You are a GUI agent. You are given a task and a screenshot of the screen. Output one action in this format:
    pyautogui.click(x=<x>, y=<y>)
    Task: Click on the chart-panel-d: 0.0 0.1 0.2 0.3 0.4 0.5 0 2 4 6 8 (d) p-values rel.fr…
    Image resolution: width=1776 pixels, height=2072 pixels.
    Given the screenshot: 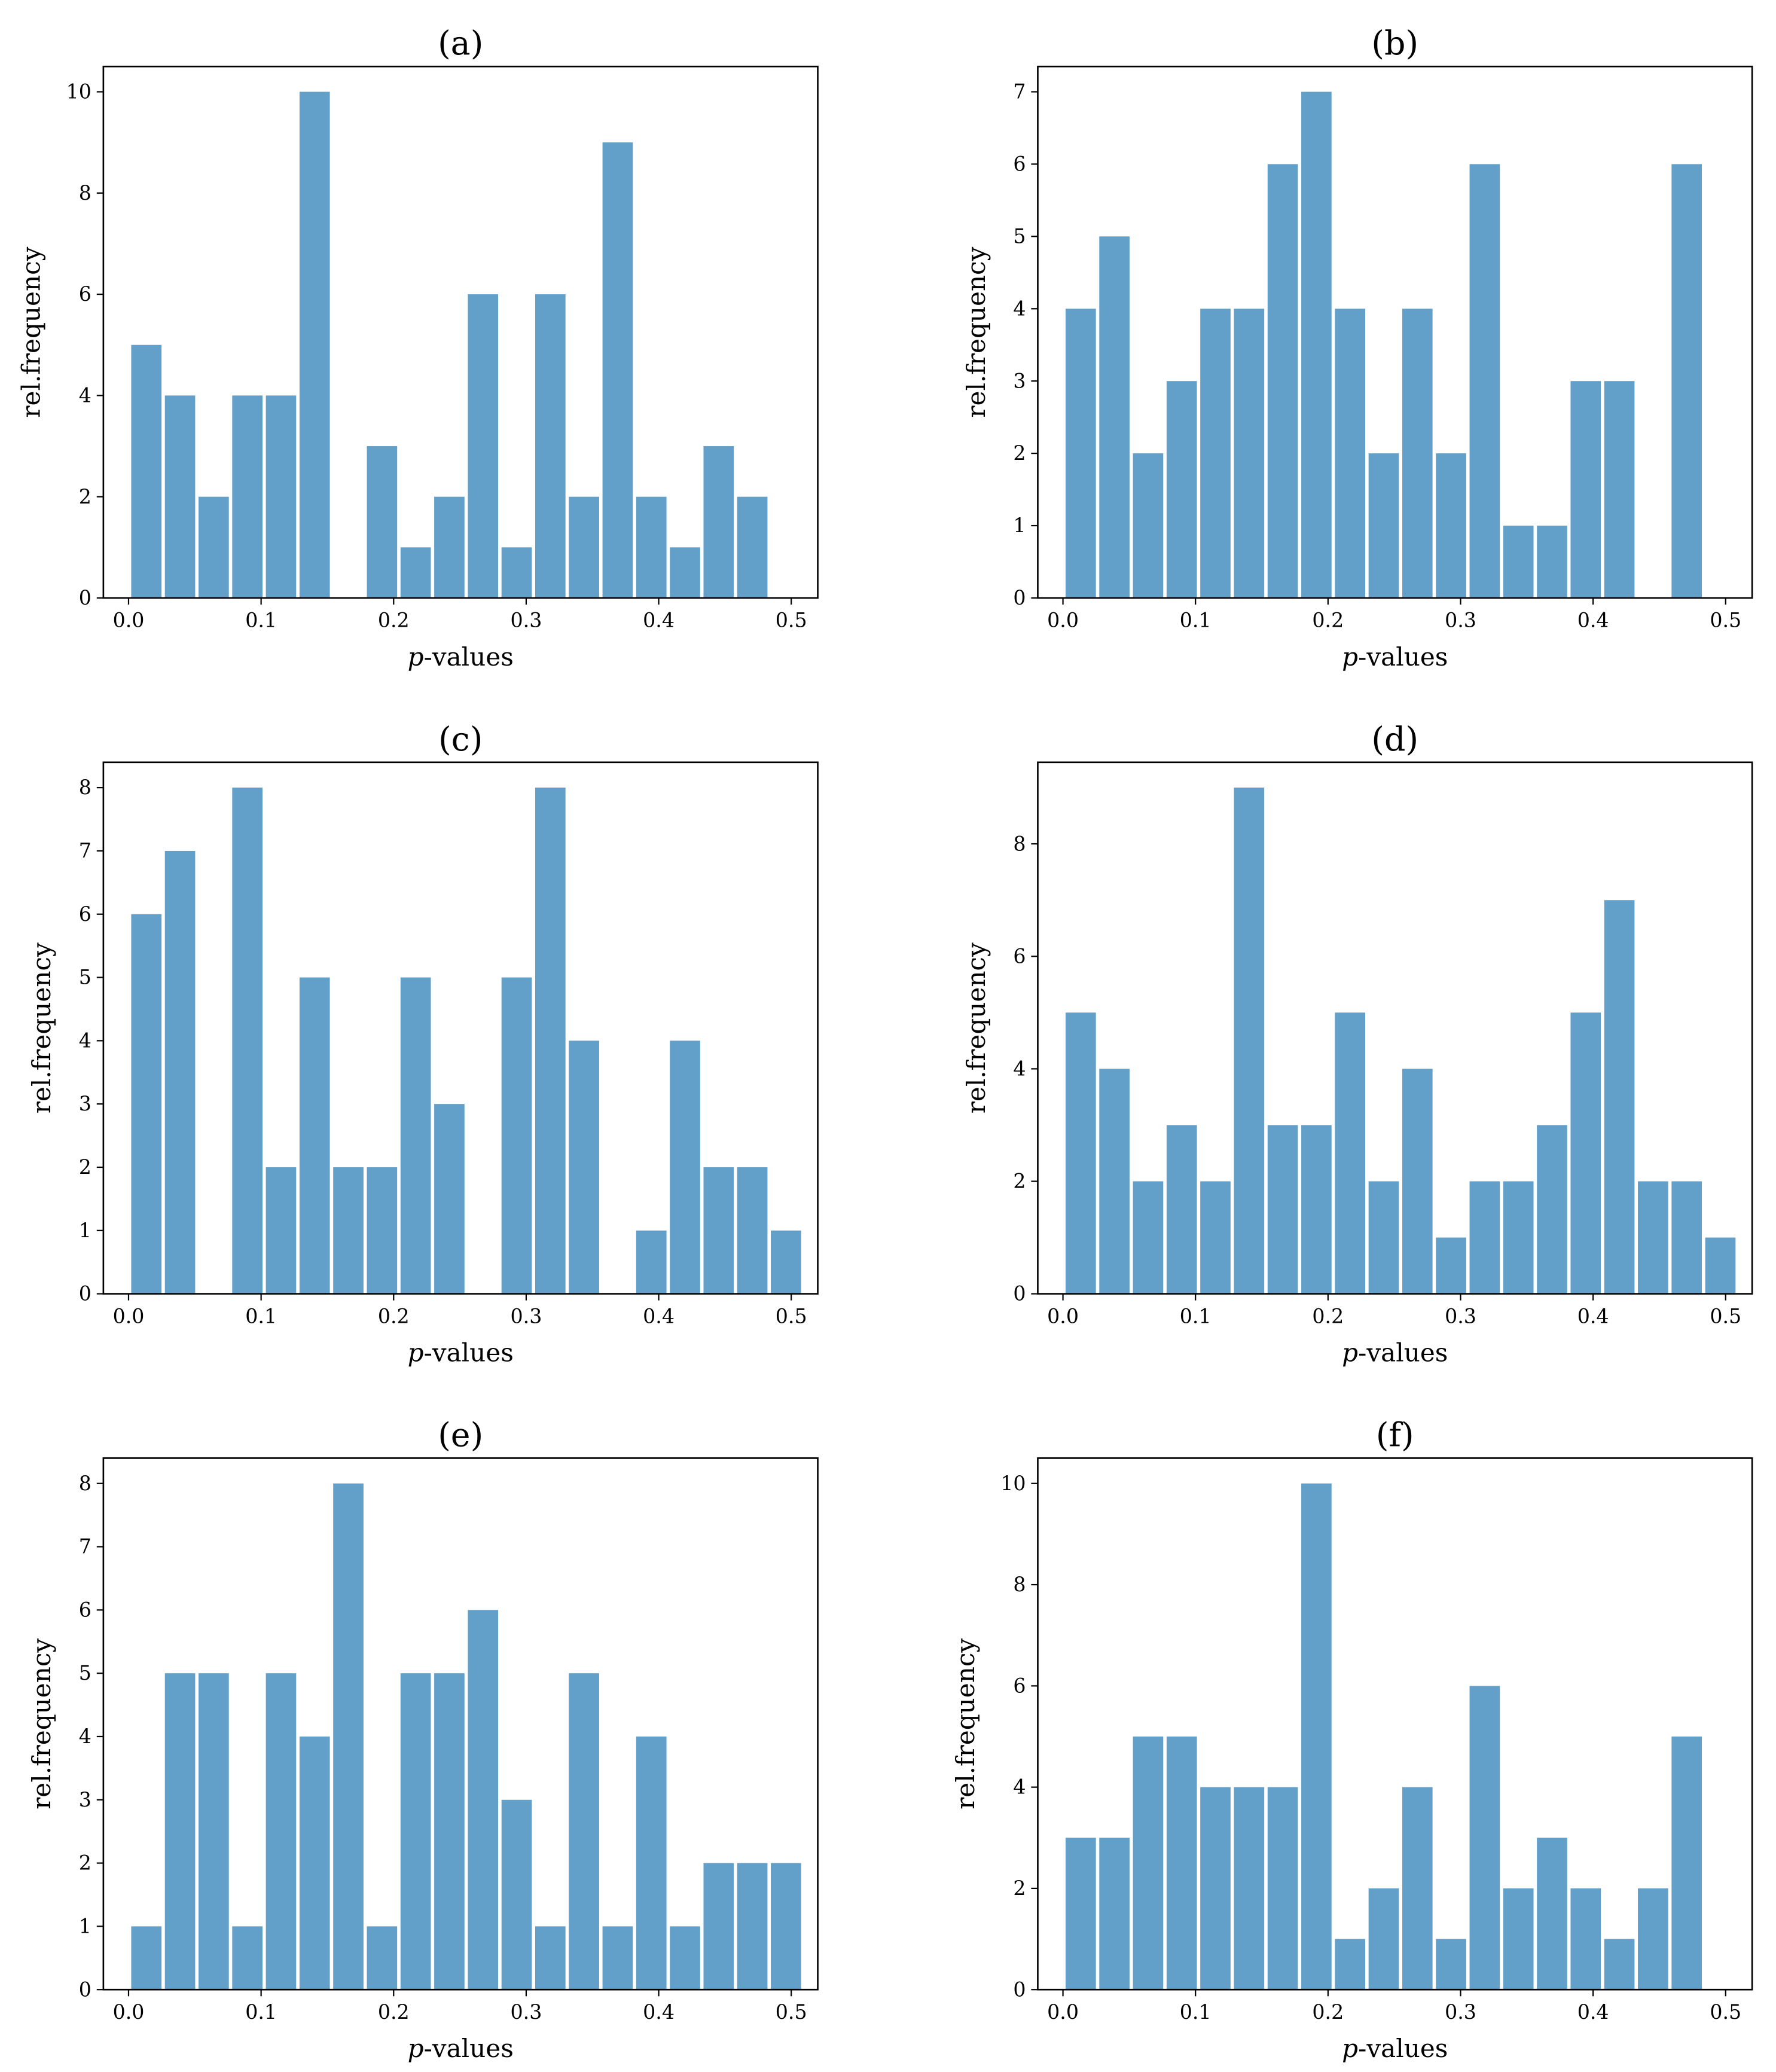 What is the action you would take?
    pyautogui.click(x=1357, y=1044)
    